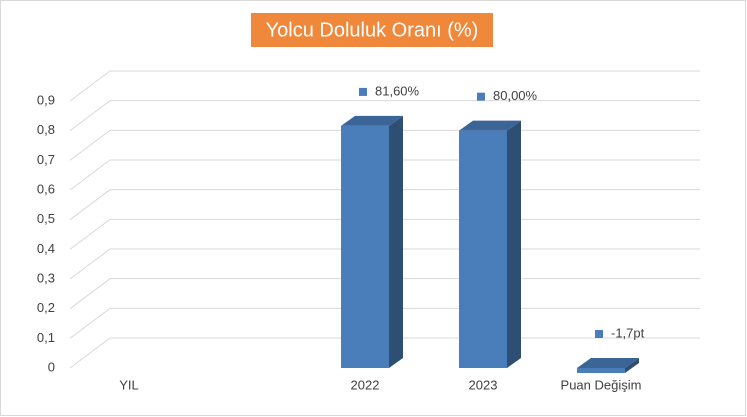 This screenshot has width=747, height=417. I want to click on y-tick-label: 0,3, so click(46, 277).